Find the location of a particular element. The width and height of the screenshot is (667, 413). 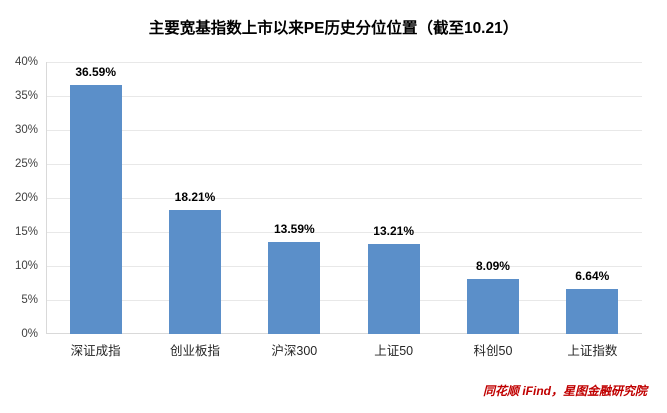

source-note: 同花顺 iFind，星图金融研究院 is located at coordinates (565, 391).